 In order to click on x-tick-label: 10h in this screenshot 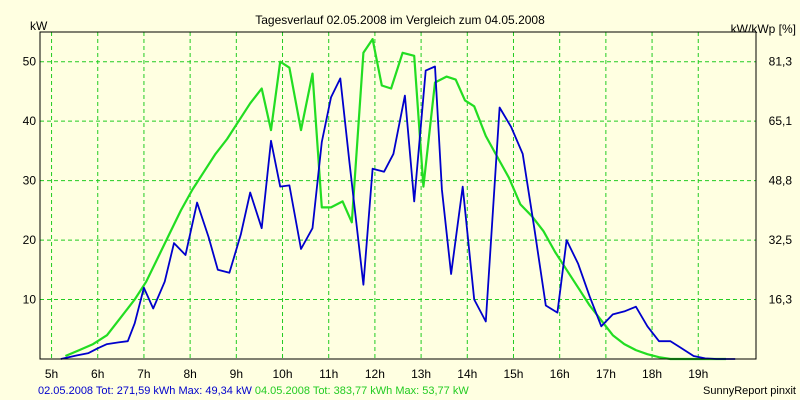, I will do `click(283, 374)`.